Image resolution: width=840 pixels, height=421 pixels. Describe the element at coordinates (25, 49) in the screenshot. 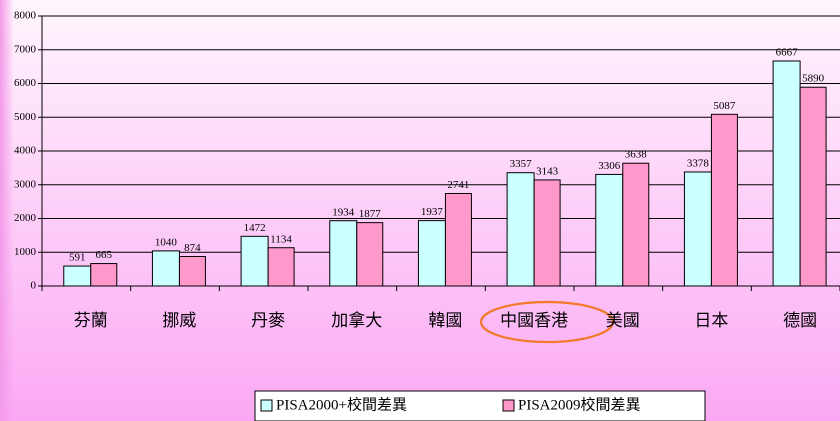

I see `y-tick-label: 7000` at that location.